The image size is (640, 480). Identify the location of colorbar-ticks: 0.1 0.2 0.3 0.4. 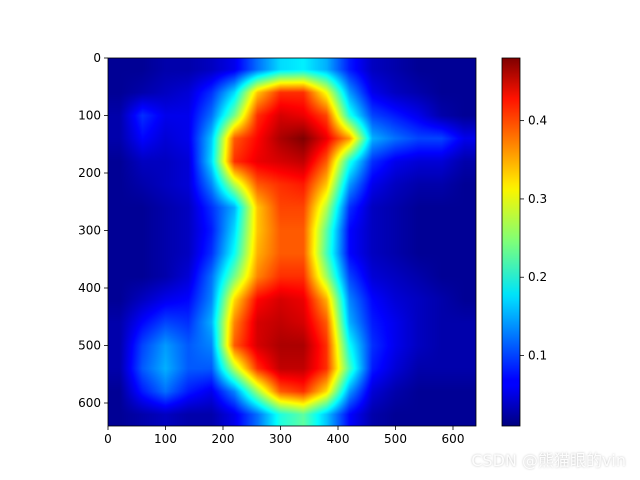
(533, 238).